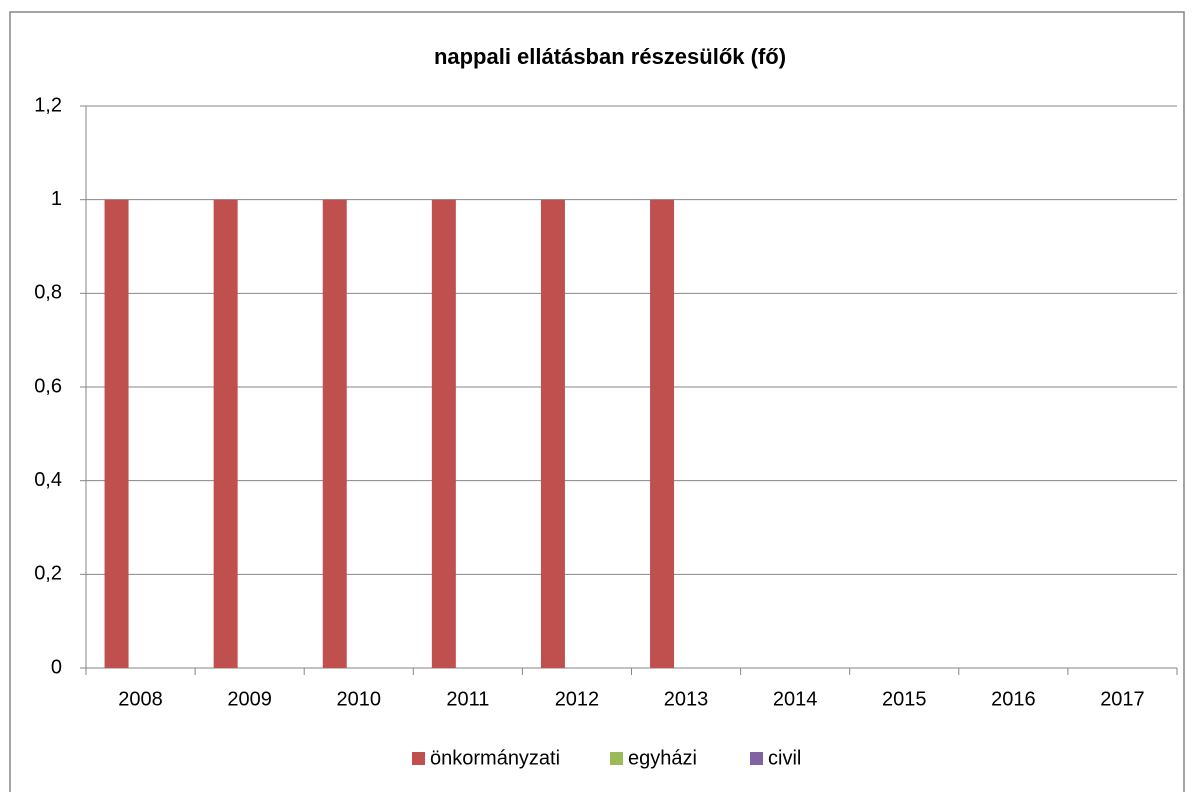 Image resolution: width=1194 pixels, height=792 pixels. Describe the element at coordinates (359, 699) in the screenshot. I see `x-tick-label: 2010` at that location.